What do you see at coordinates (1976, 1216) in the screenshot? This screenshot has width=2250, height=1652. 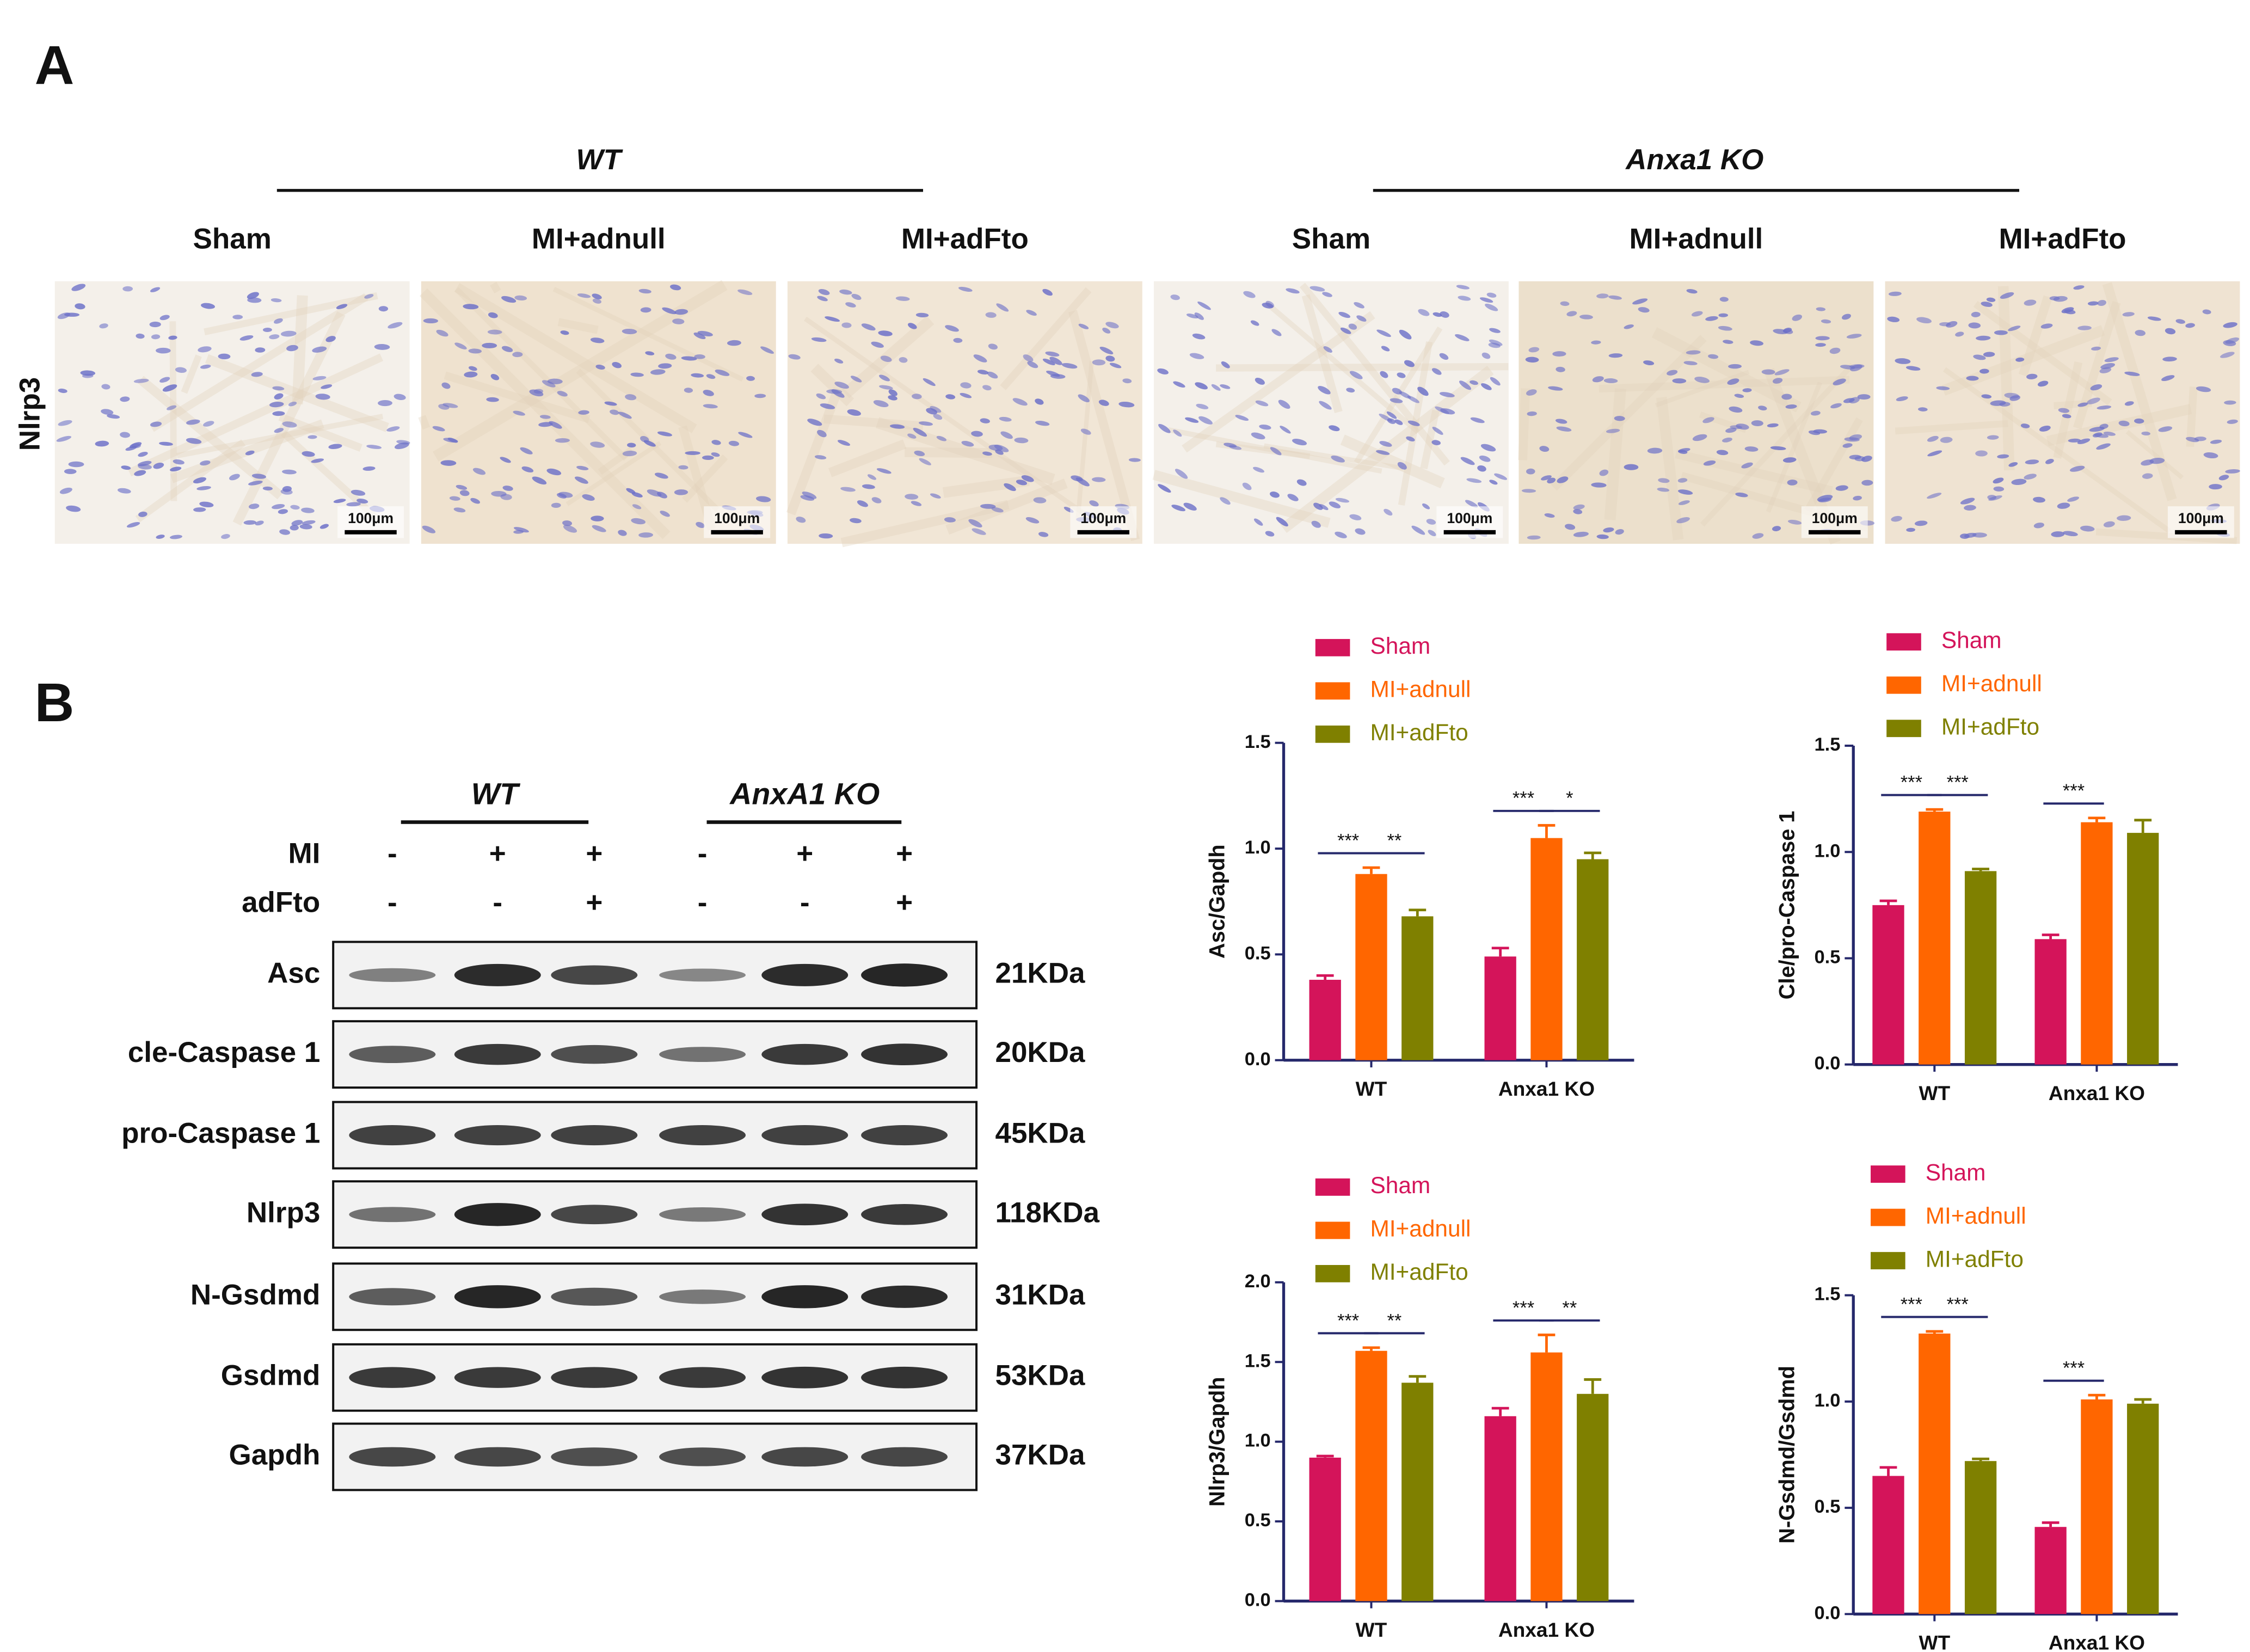 I see `legend-label: MI+adnull` at bounding box center [1976, 1216].